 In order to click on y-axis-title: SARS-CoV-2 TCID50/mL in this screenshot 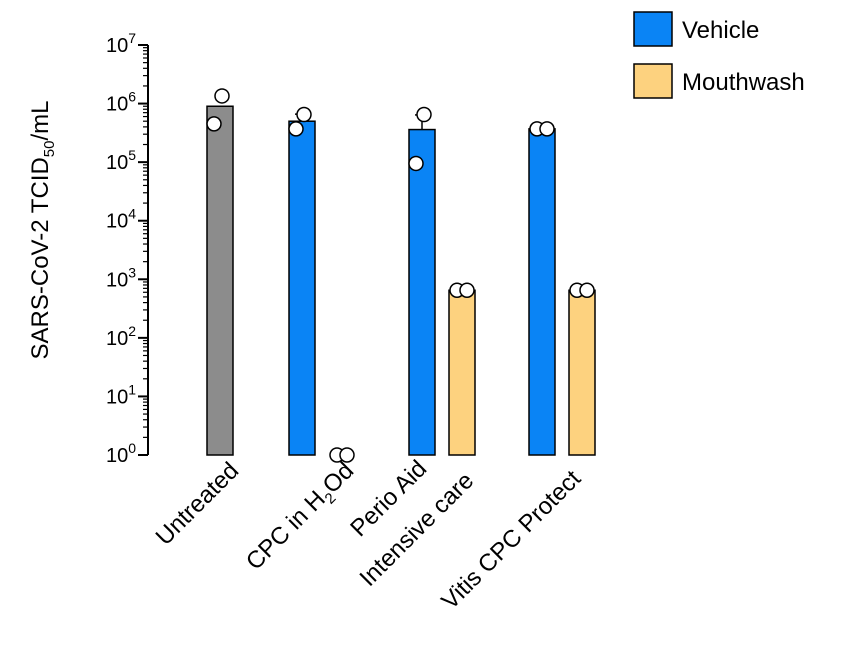, I will do `click(42, 230)`.